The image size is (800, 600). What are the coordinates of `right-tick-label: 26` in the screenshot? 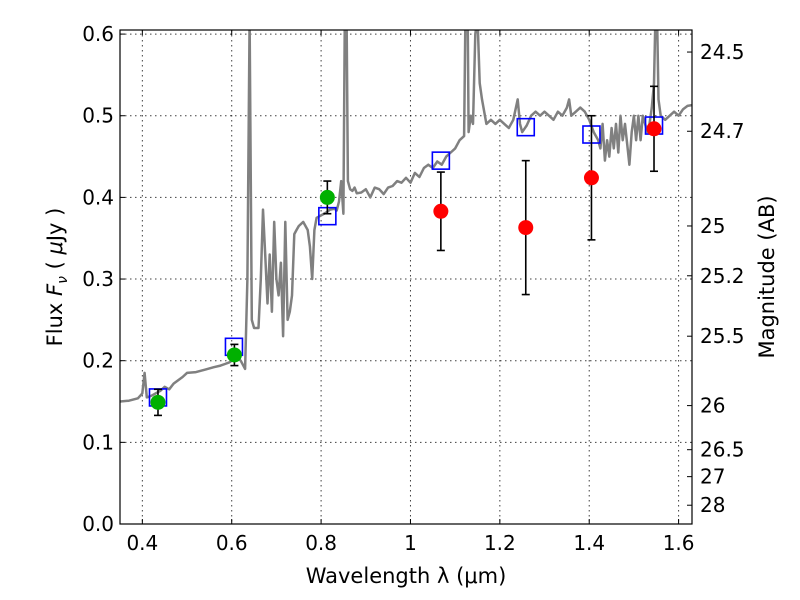 It's located at (712, 406).